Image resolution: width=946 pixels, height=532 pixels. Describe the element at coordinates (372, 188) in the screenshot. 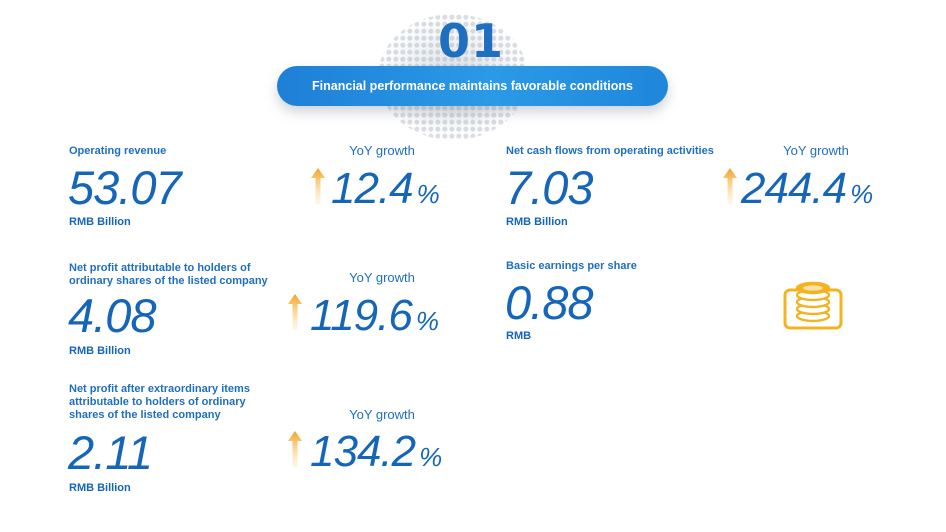

I see `revenue-yoy-value: 12.4` at that location.